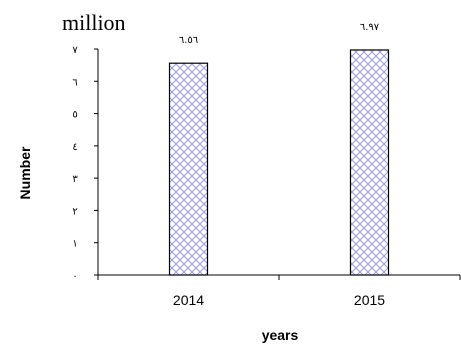 The width and height of the screenshot is (461, 349). What do you see at coordinates (75, 50) in the screenshot?
I see `y-tick-label: ٧` at bounding box center [75, 50].